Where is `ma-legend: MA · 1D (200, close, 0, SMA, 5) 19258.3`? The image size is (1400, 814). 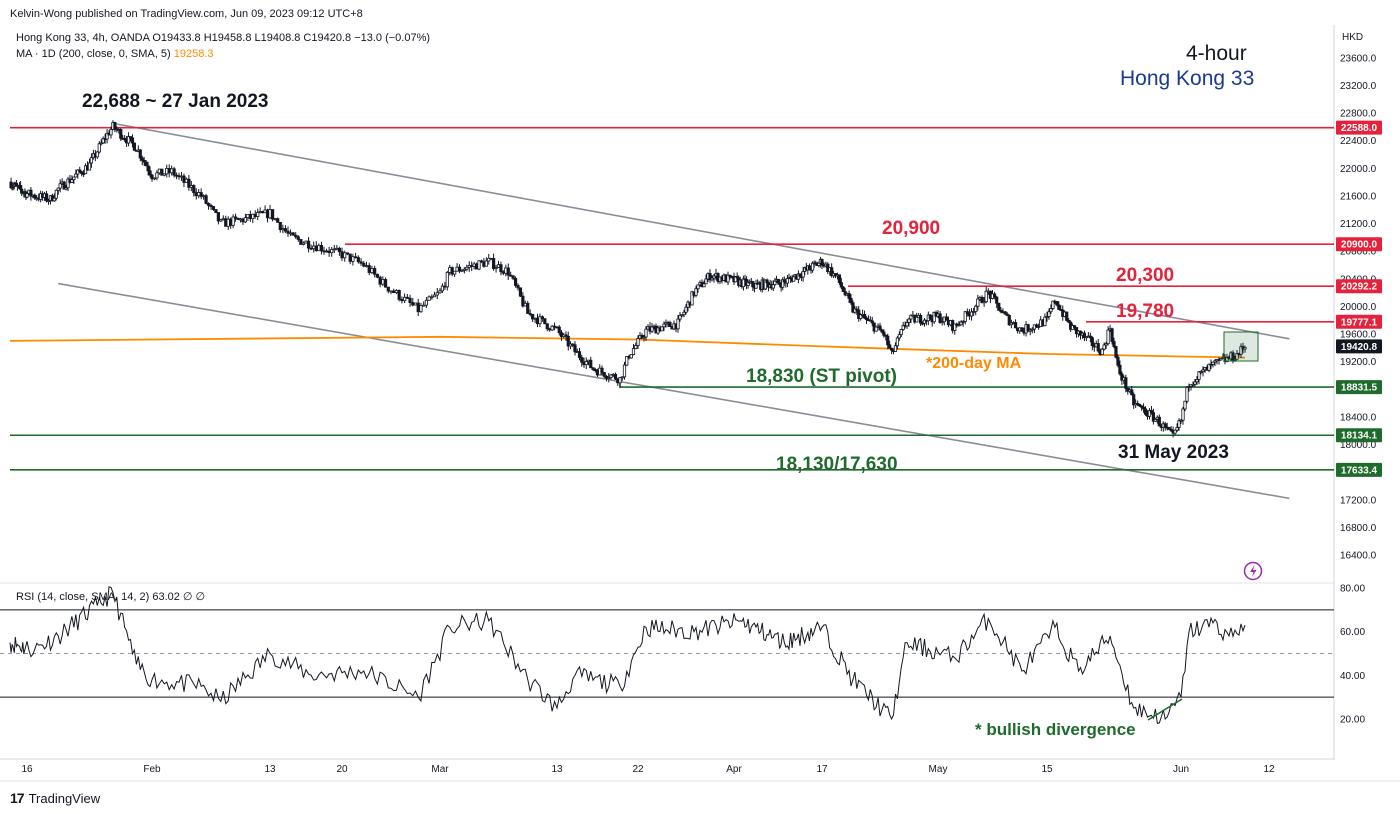
ma-legend: MA · 1D (200, close, 0, SMA, 5) 19258.3 is located at coordinates (115, 54).